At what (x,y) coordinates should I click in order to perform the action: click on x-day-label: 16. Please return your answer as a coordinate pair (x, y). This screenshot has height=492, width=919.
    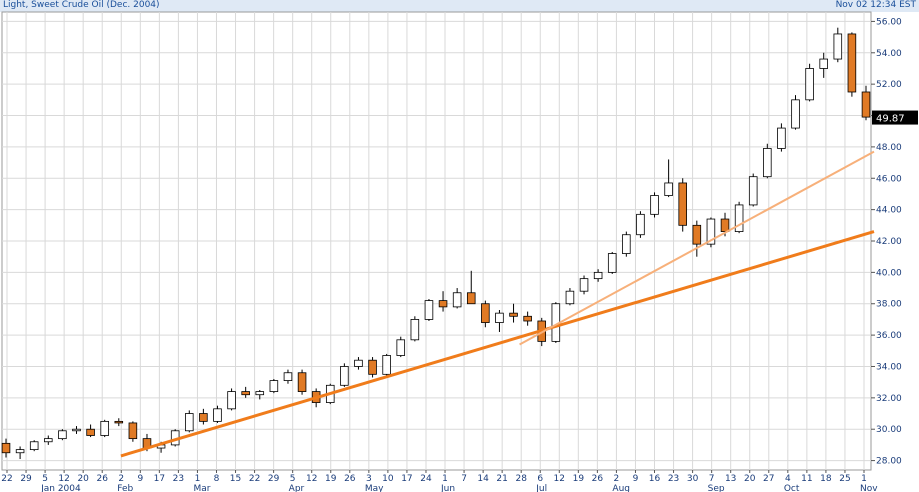
    Looking at the image, I should click on (655, 479).